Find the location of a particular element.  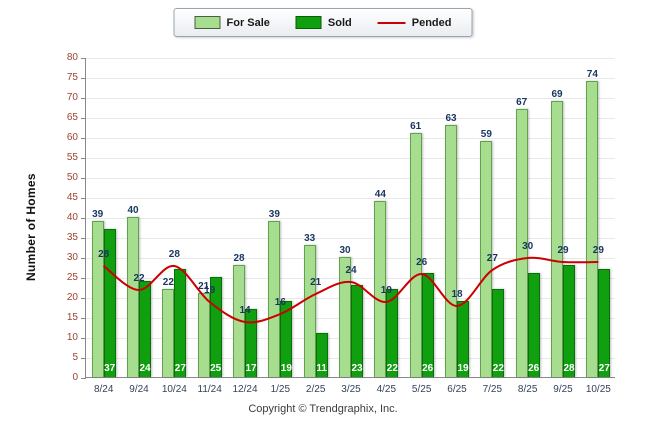

value-label-for-sale: 33 is located at coordinates (310, 238).